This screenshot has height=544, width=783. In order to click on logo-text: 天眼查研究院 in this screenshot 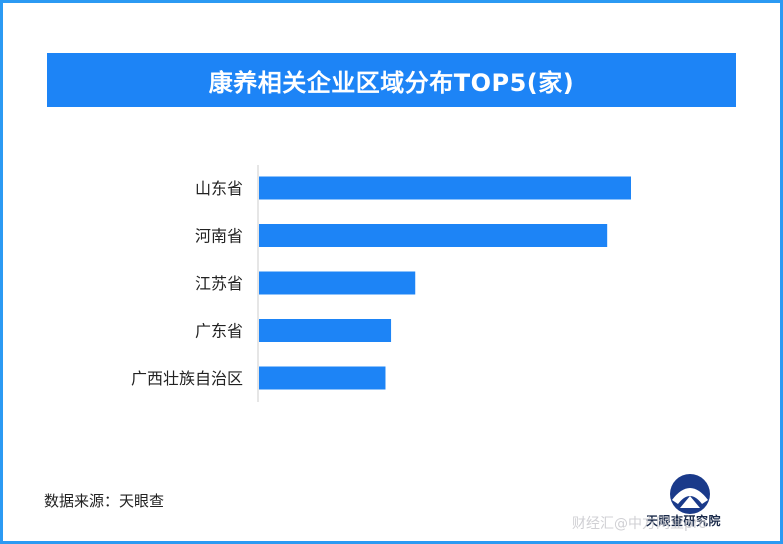, I will do `click(684, 521)`.